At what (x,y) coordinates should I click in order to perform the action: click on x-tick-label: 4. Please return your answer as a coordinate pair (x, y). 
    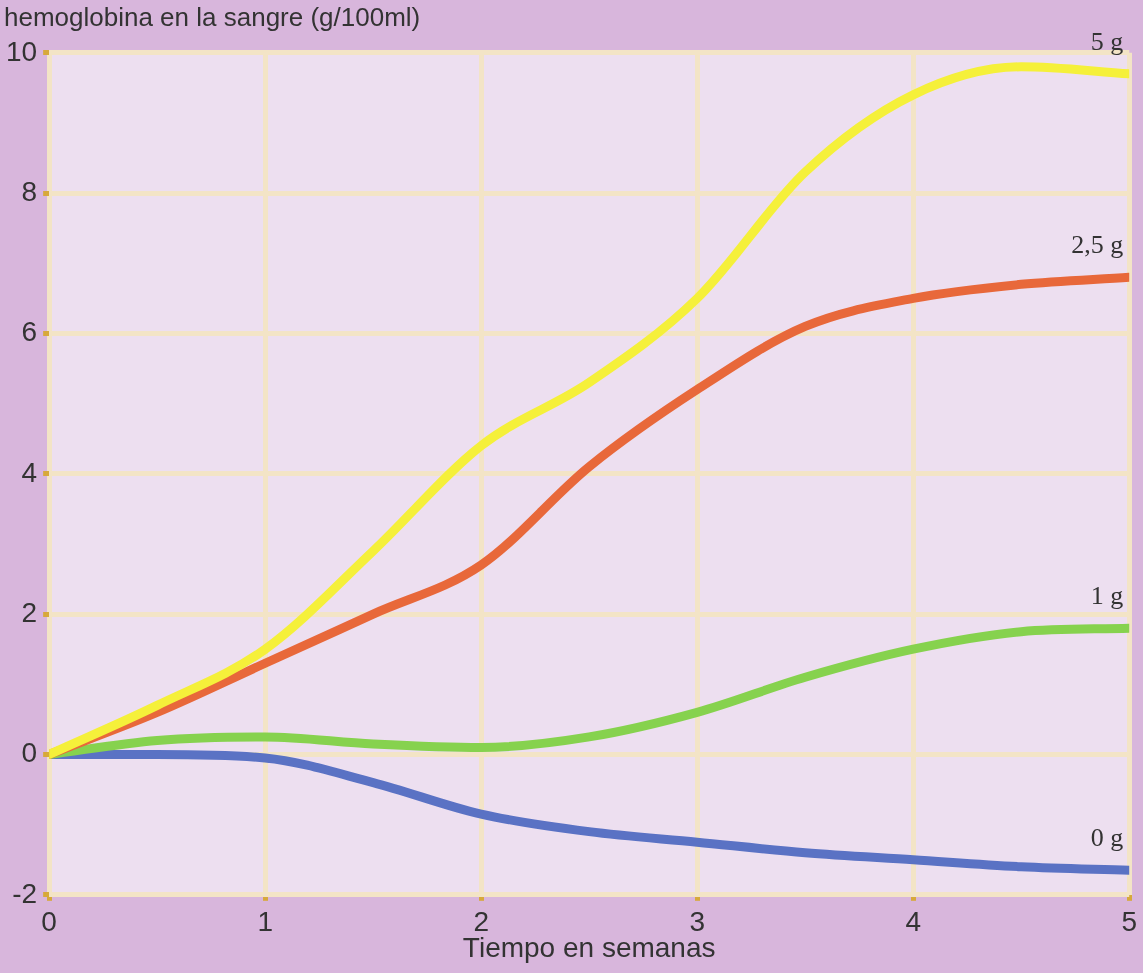
    Looking at the image, I should click on (913, 922).